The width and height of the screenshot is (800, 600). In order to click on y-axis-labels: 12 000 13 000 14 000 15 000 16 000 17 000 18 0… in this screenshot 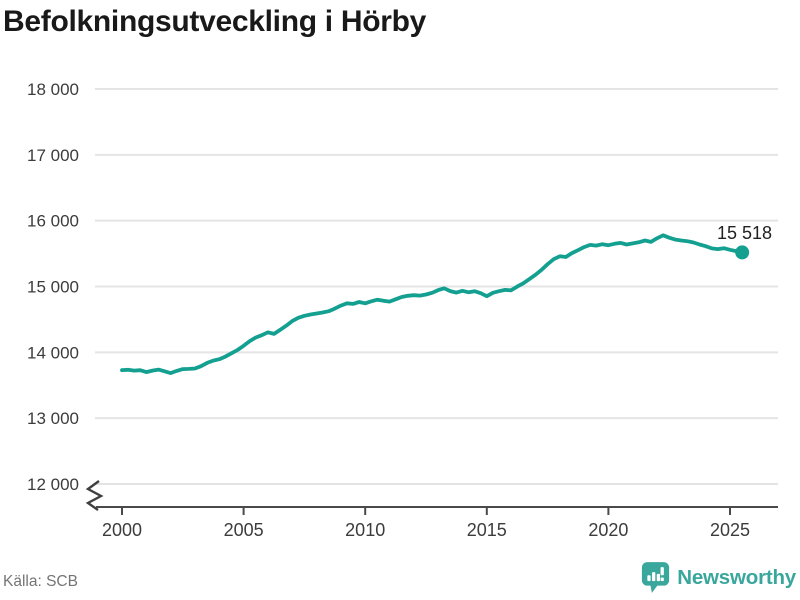, I will do `click(53, 287)`.